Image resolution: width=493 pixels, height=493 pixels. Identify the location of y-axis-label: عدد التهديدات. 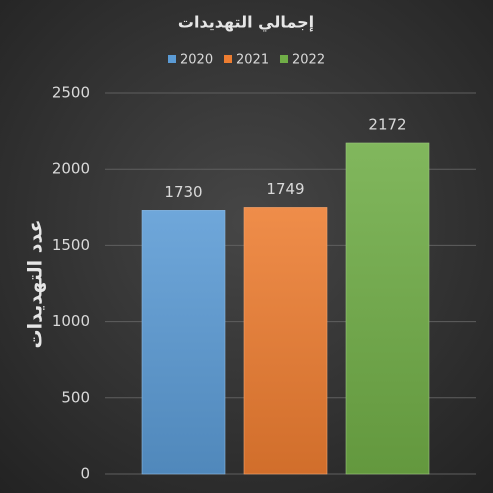
(36, 284).